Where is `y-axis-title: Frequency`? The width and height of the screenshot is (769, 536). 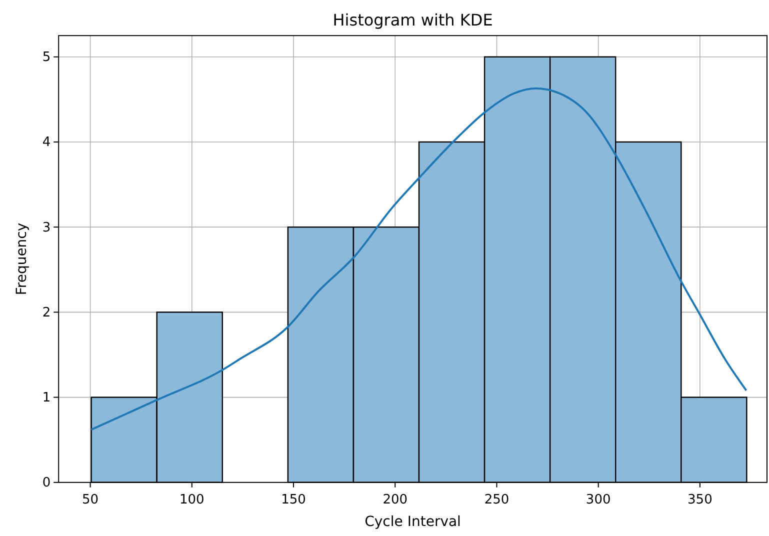 y-axis-title: Frequency is located at coordinates (22, 259).